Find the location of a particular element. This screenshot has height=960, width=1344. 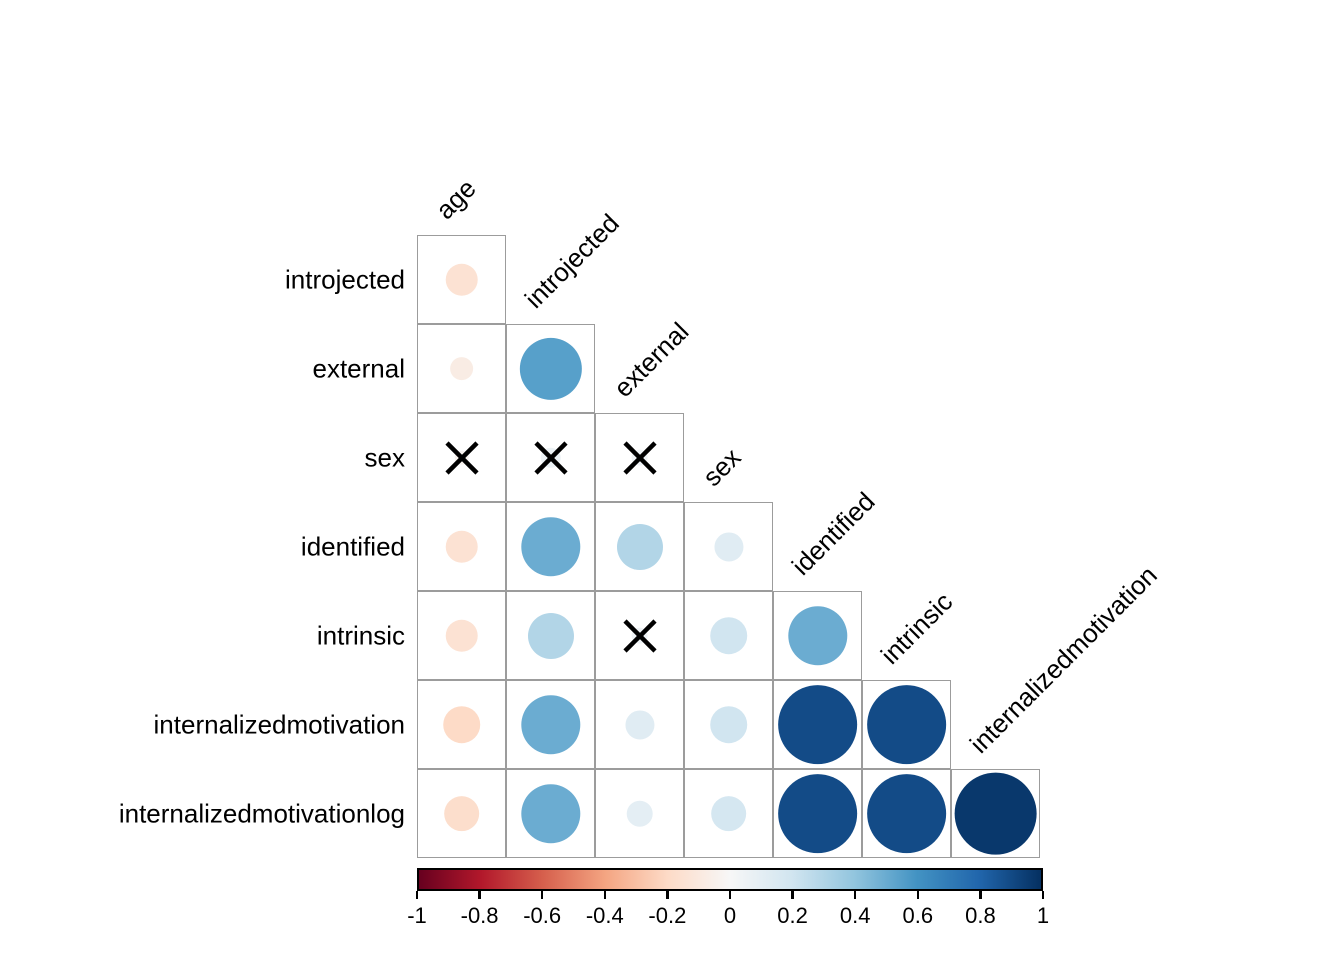

cell-identified-external is located at coordinates (639, 546).